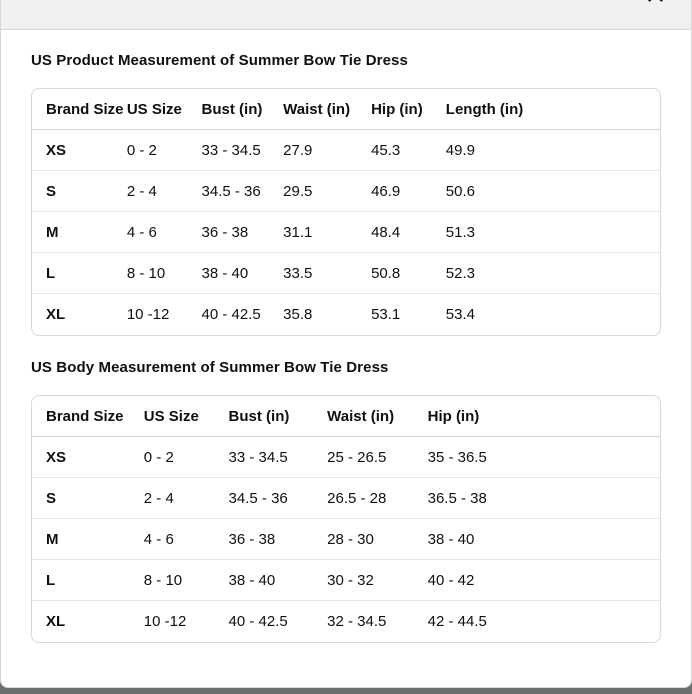 The image size is (692, 694). I want to click on close-button, so click(655, 1).